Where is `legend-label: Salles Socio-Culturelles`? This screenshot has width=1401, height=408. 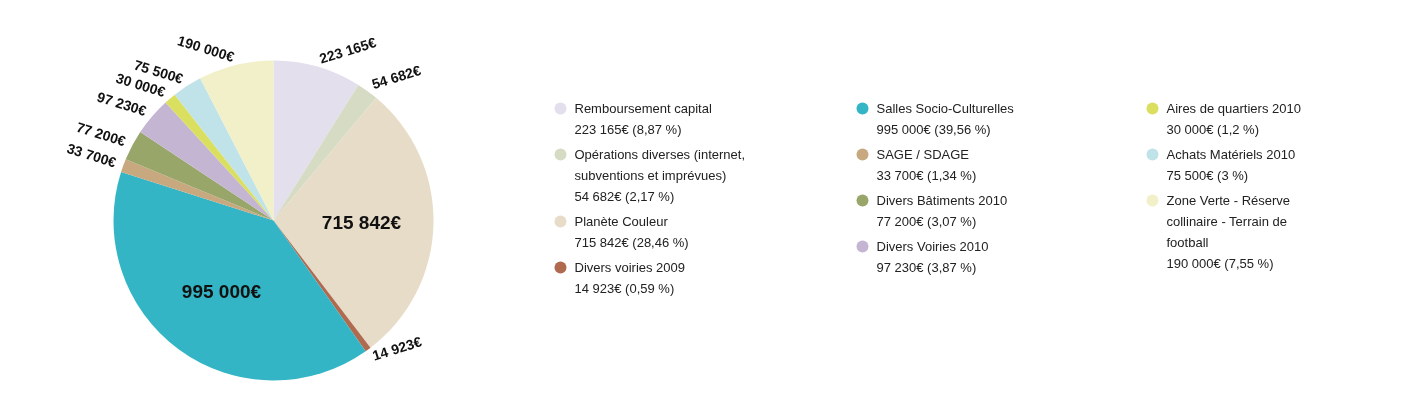 legend-label: Salles Socio-Culturelles is located at coordinates (945, 108).